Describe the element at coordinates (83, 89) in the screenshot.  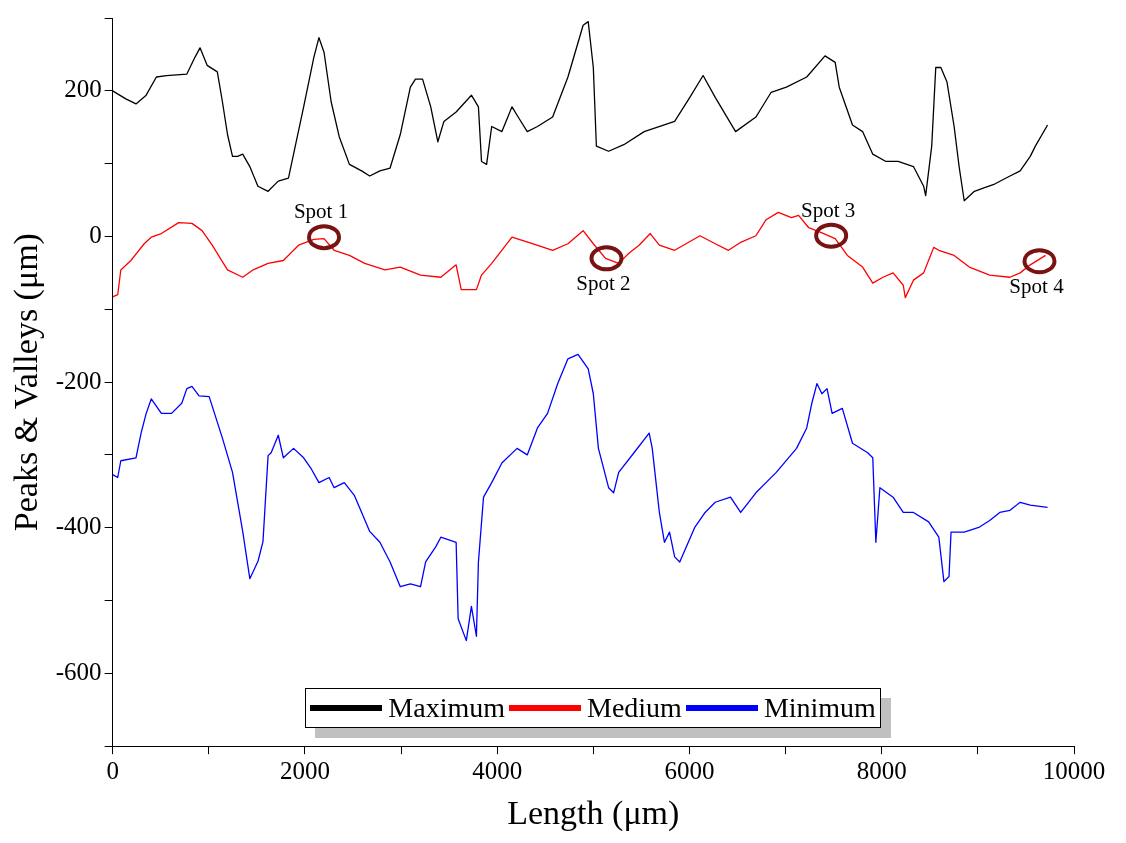
I see `y-tick-label: 200` at that location.